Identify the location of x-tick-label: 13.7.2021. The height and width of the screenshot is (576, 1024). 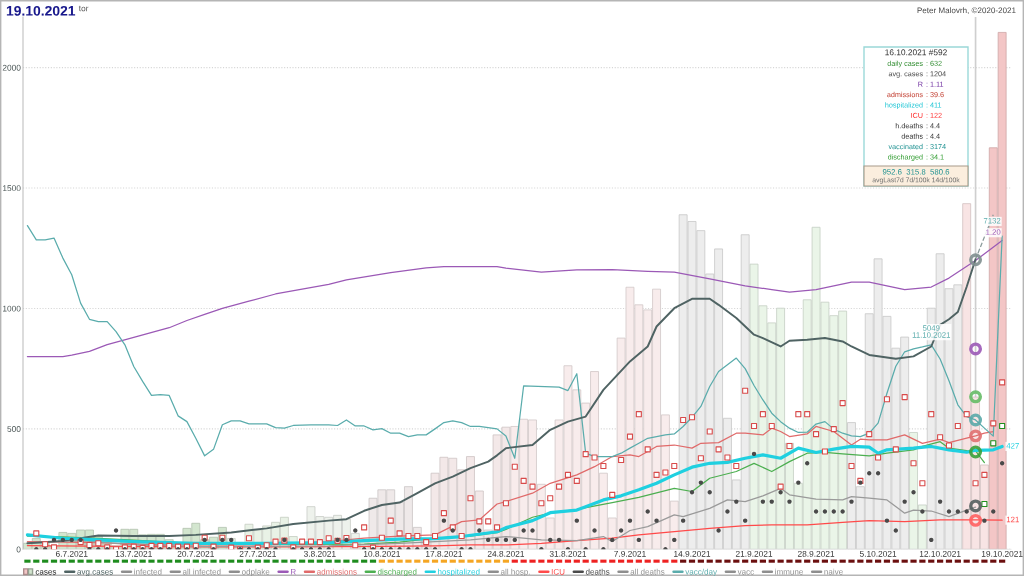
(133, 553).